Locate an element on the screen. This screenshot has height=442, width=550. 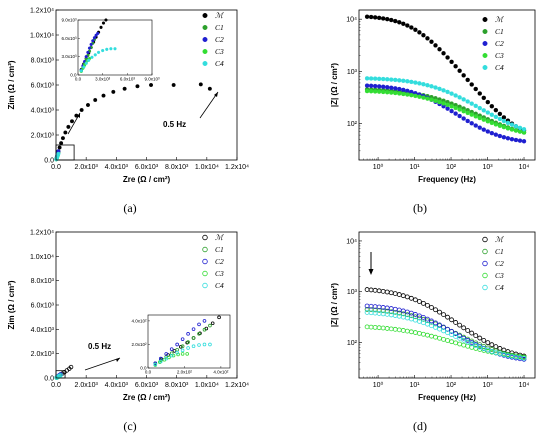
legend-label: ℳ is located at coordinates (499, 239).